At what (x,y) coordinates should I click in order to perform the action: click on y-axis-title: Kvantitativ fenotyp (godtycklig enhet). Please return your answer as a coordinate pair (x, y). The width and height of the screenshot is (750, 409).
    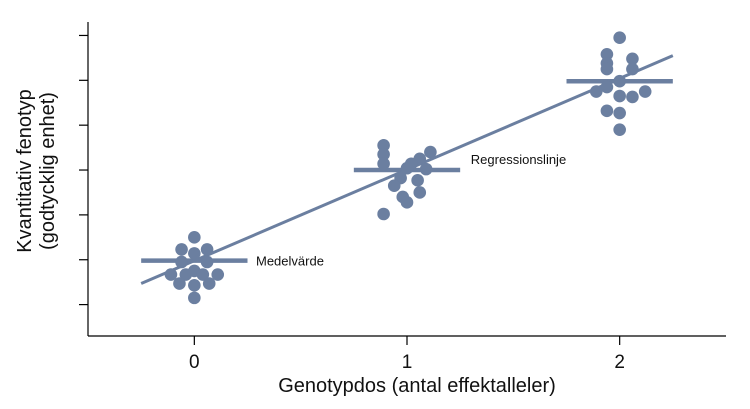
    Looking at the image, I should click on (36, 170).